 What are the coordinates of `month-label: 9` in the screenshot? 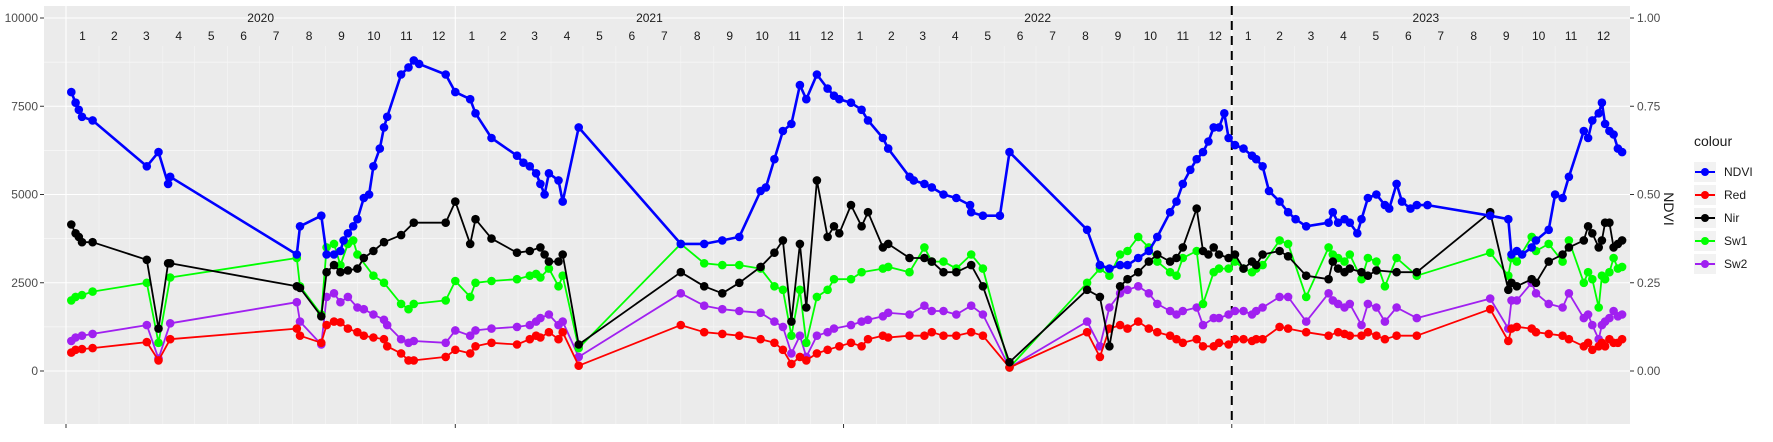 It's located at (729, 36).